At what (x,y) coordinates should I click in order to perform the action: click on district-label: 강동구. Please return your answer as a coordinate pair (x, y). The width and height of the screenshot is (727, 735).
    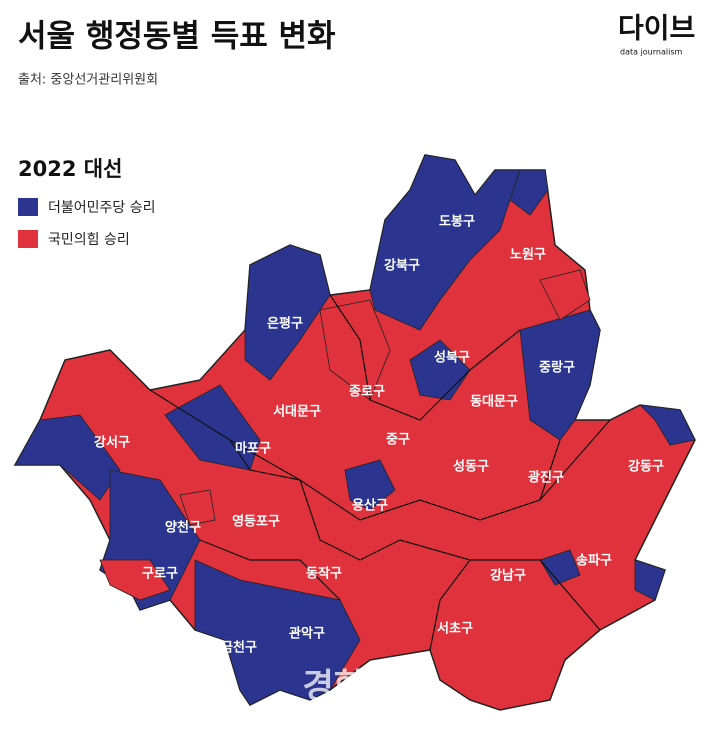
    Looking at the image, I should click on (646, 467).